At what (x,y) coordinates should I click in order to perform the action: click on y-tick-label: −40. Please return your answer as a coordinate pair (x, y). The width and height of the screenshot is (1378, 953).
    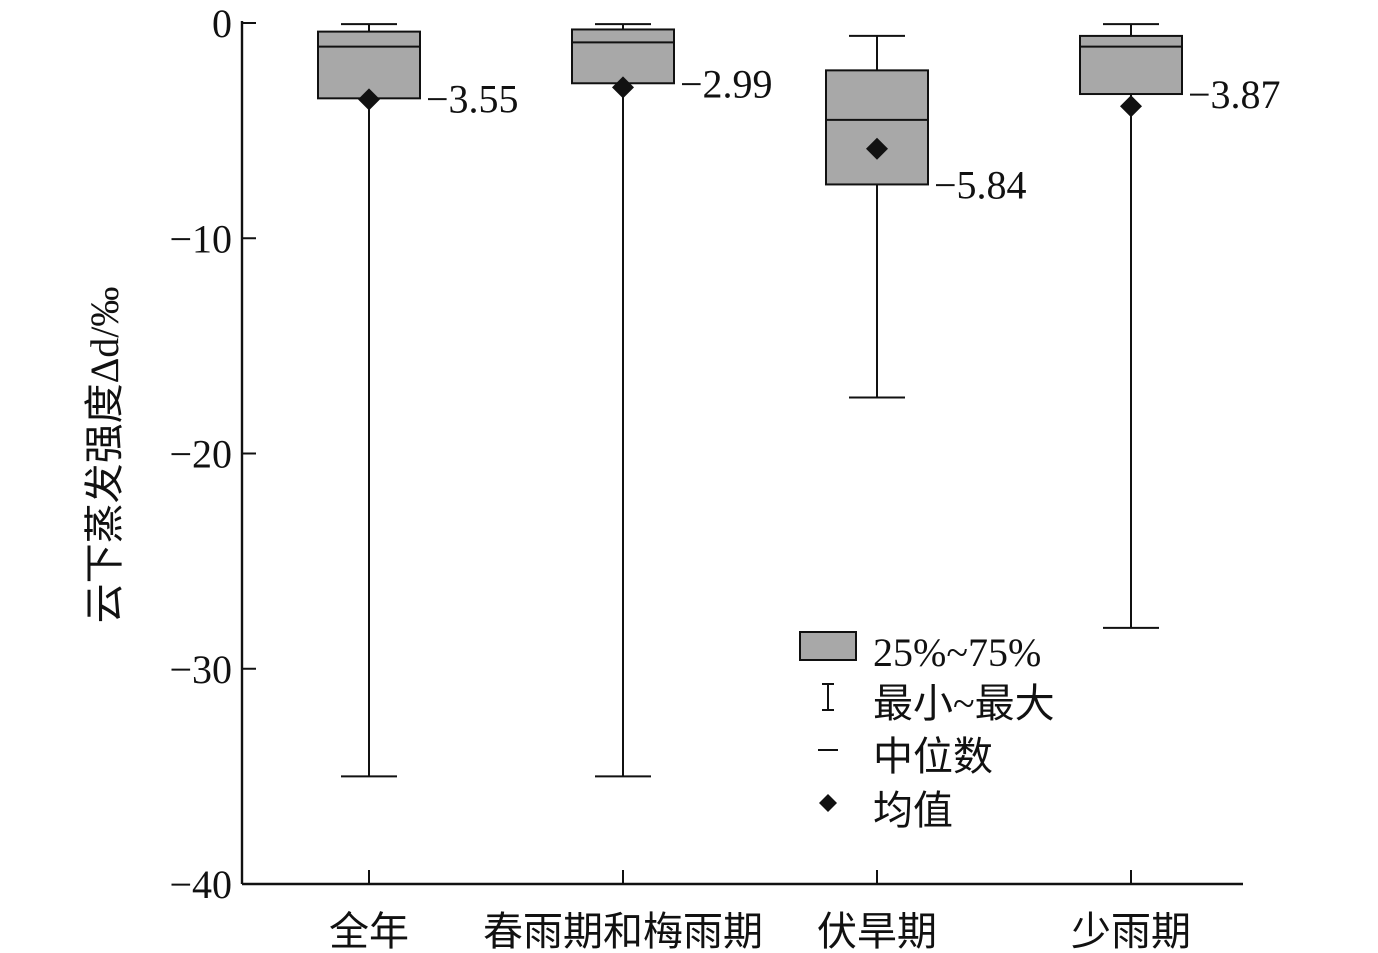
    Looking at the image, I should click on (200, 884).